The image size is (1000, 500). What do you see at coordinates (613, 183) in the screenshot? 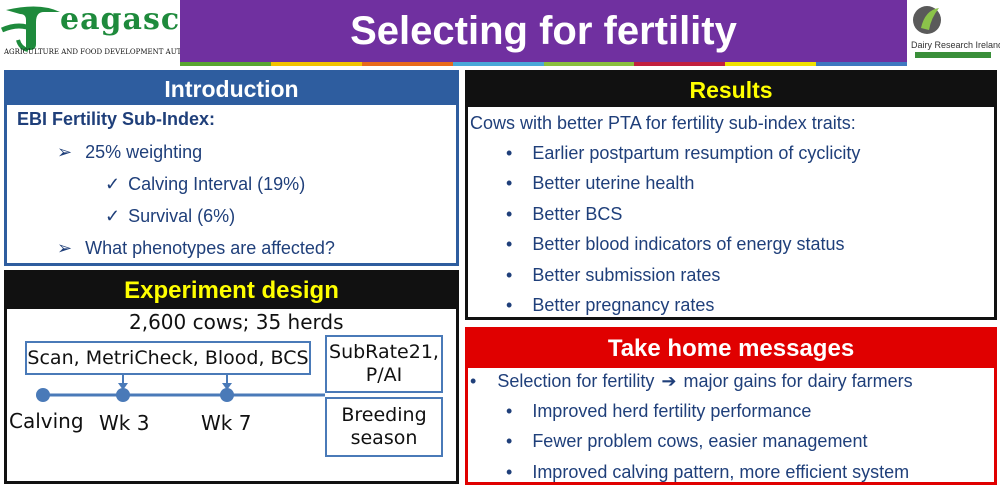
I see `results-item-text: Better uterine health` at bounding box center [613, 183].